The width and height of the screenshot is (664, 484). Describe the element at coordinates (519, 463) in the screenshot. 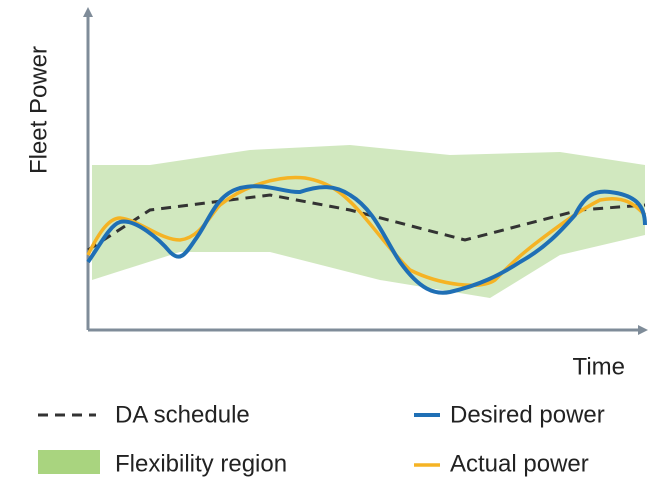

I see `legend-label-actual: Actual power` at that location.